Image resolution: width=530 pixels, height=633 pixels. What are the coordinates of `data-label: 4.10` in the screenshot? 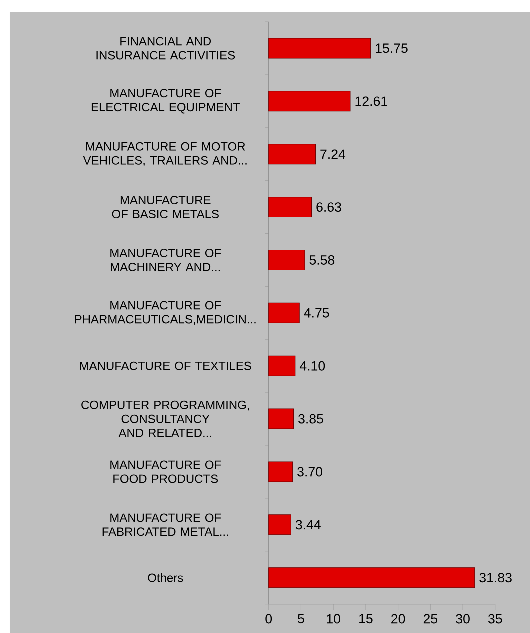 It's located at (312, 366).